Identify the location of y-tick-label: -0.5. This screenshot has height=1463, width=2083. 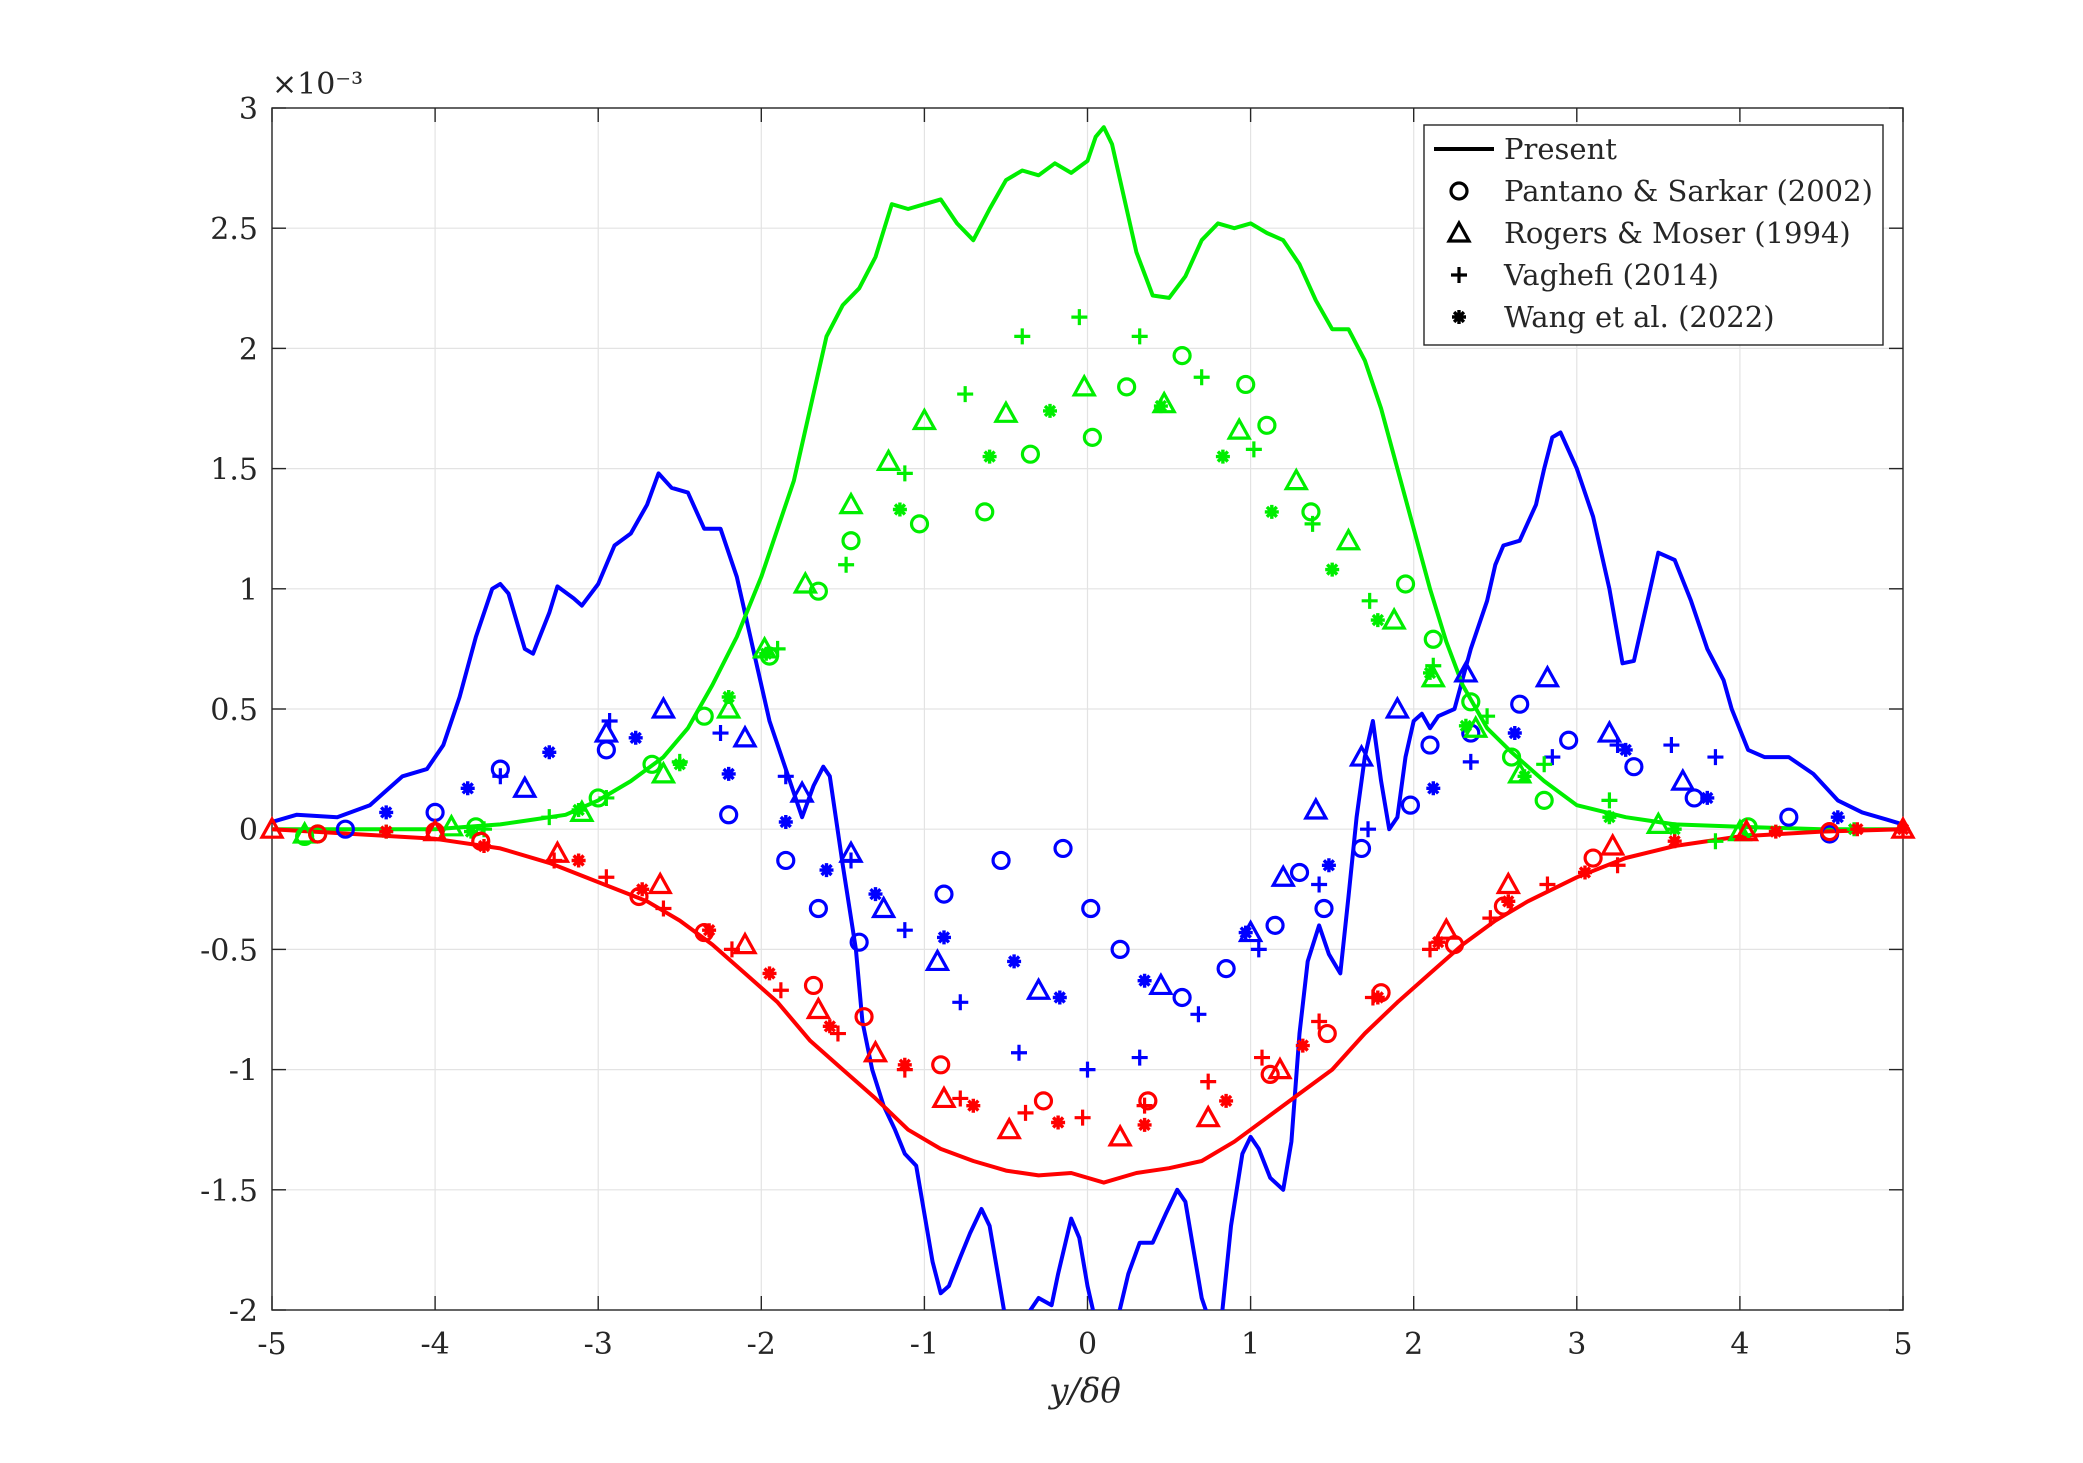
(229, 950).